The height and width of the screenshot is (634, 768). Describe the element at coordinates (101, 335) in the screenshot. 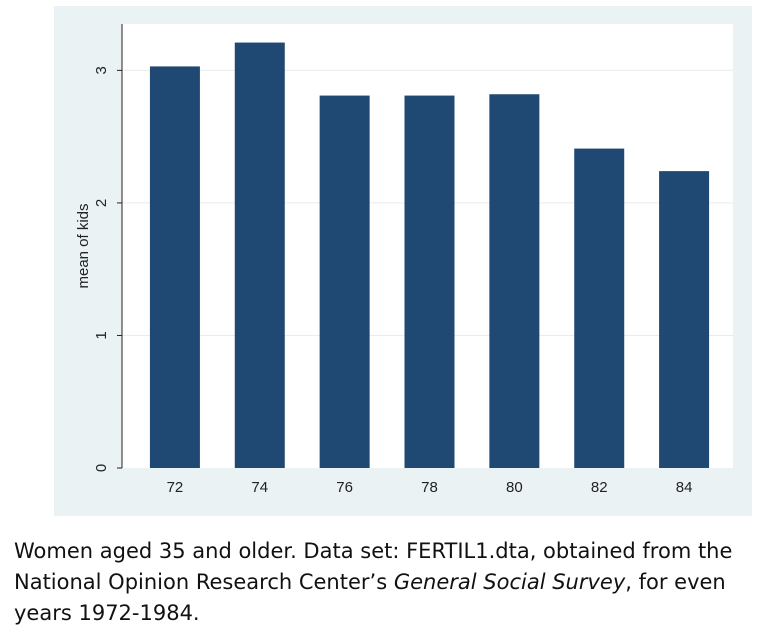

I see `y-tick-label-1: 1` at that location.